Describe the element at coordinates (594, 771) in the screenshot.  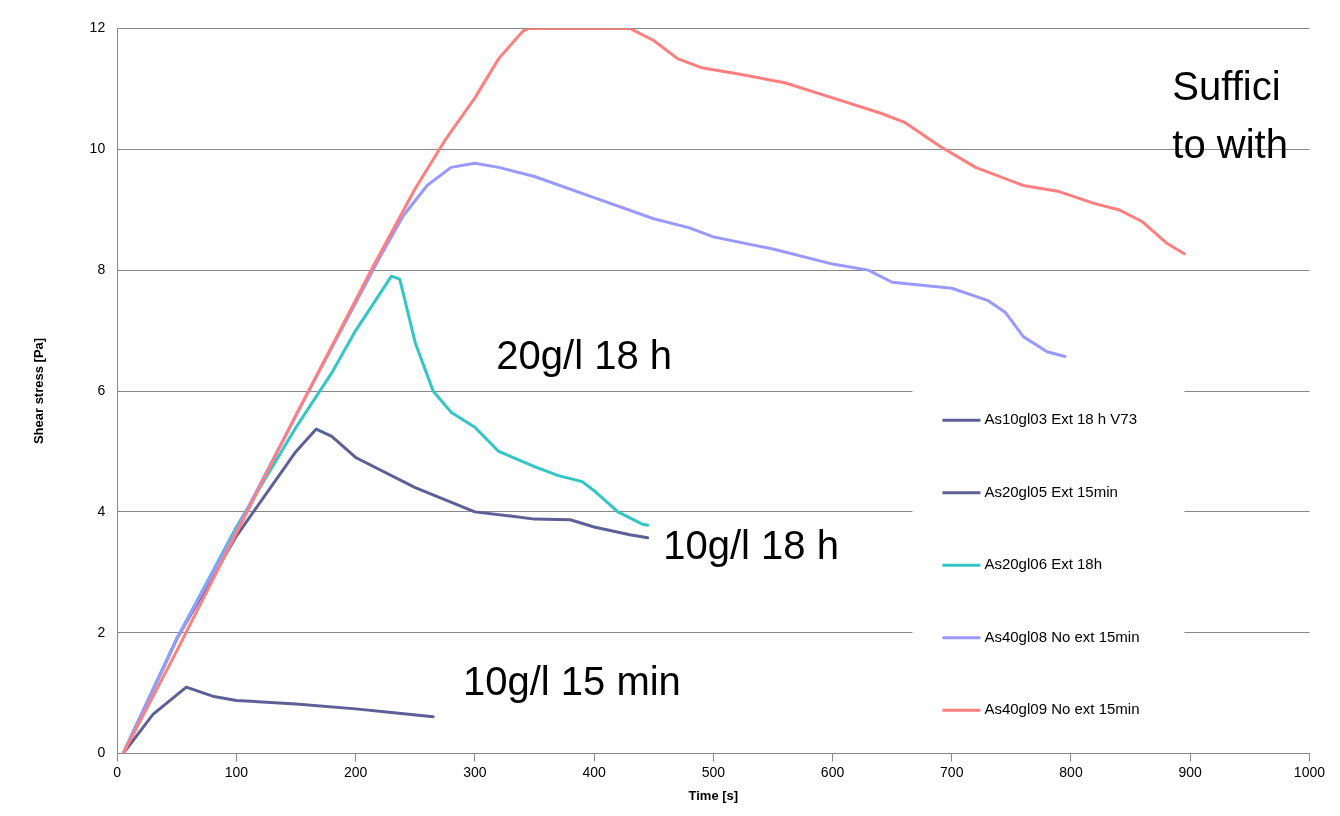
I see `x-tick-label: 400` at that location.